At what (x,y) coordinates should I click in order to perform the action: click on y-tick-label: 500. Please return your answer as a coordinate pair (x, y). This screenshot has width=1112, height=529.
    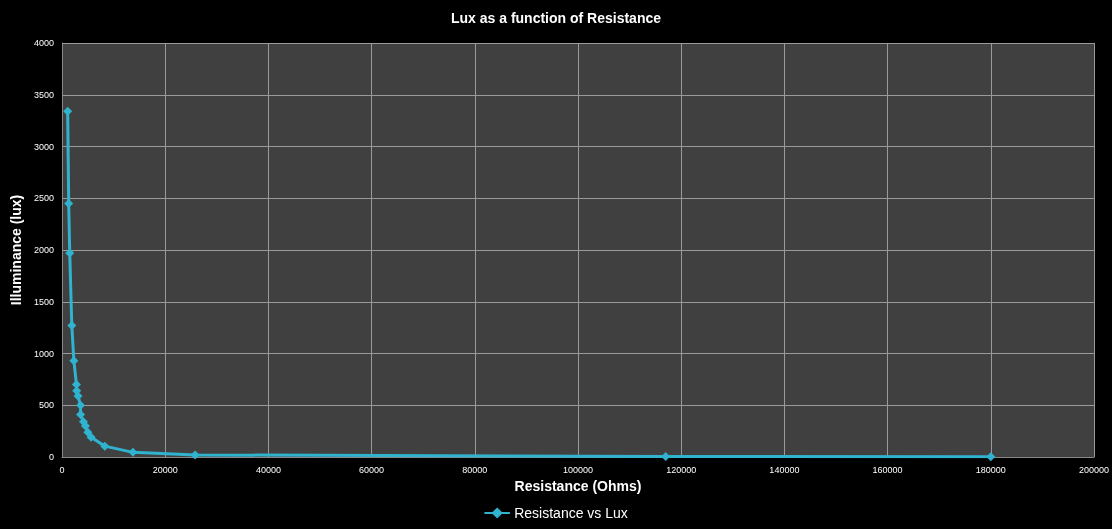
    Looking at the image, I should click on (46, 405).